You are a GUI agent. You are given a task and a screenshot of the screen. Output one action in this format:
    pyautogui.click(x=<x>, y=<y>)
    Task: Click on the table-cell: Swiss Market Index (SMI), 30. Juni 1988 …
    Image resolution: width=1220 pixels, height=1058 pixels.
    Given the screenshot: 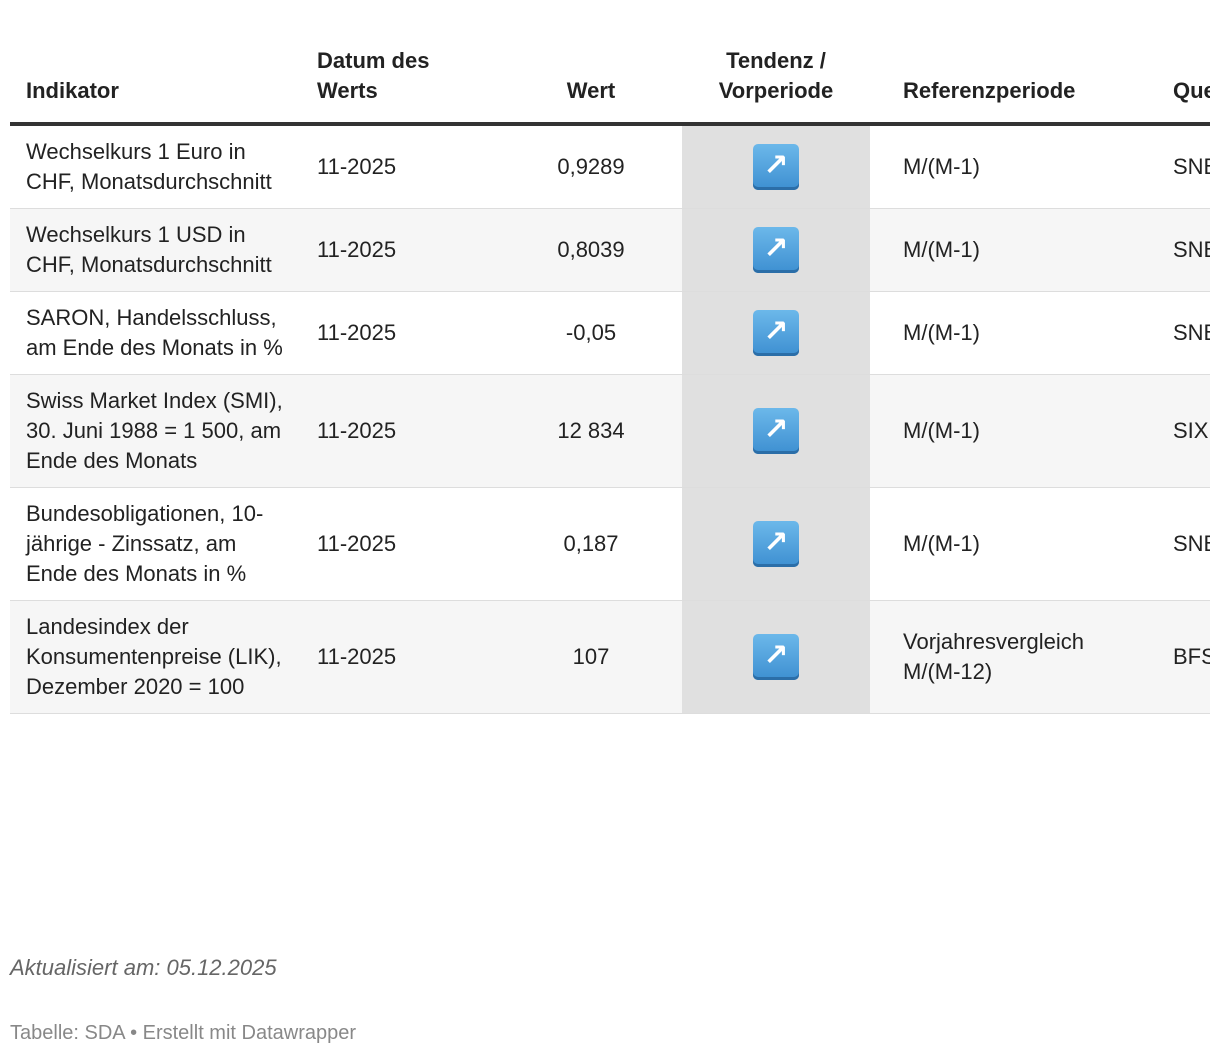 What is the action you would take?
    pyautogui.click(x=155, y=431)
    